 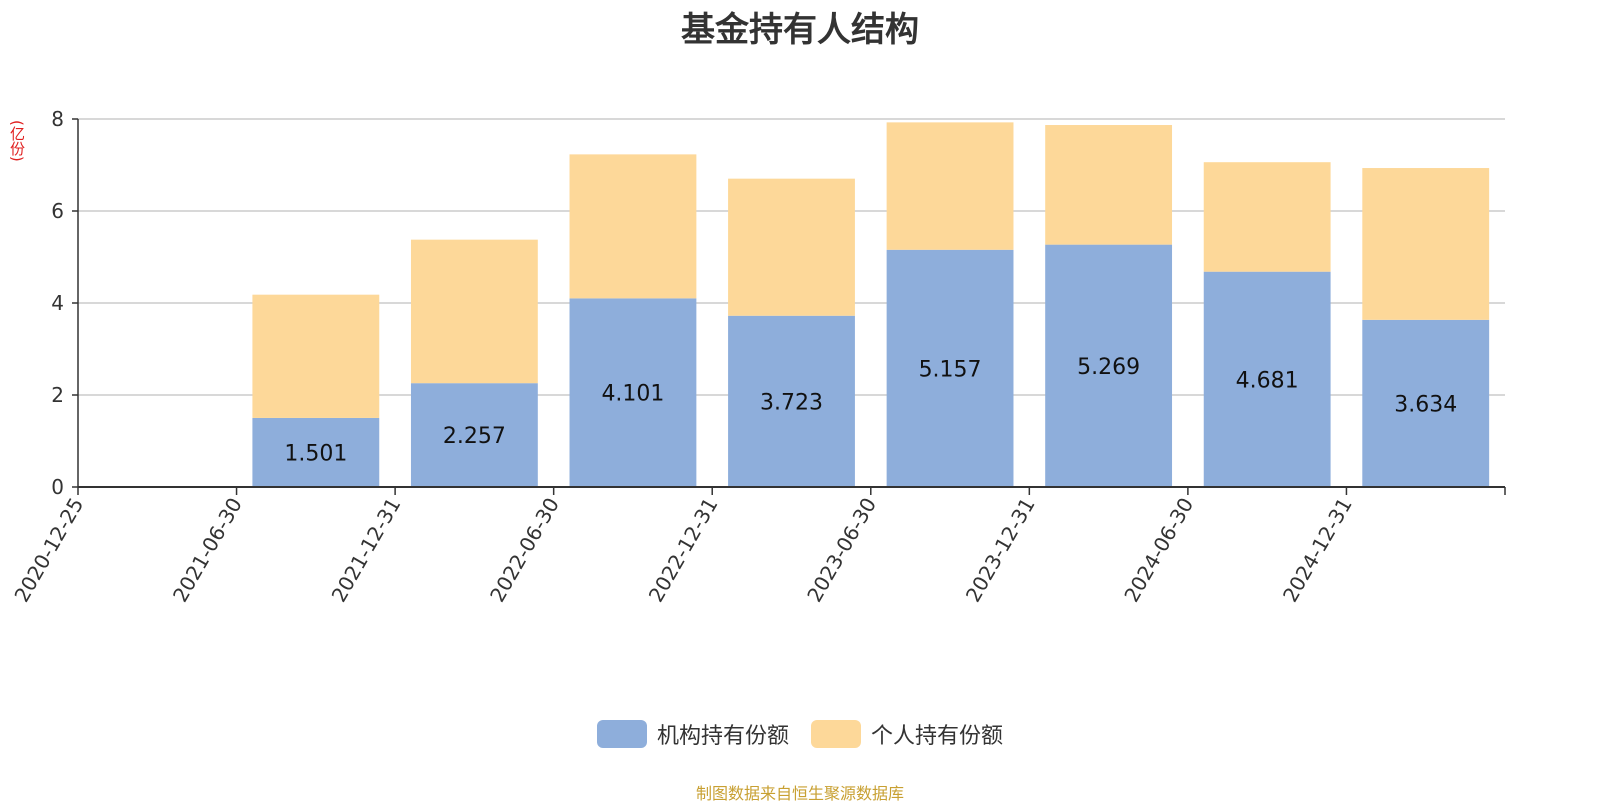 I want to click on legend-label-individual: 个人持有份额, so click(x=937, y=736).